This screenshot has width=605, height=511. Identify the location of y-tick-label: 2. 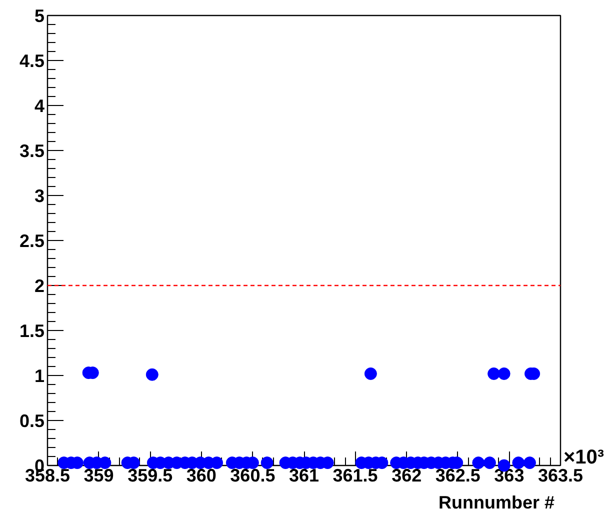
(39, 286).